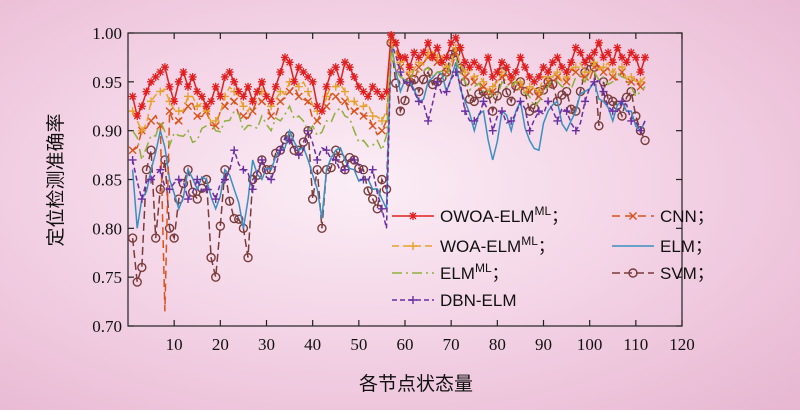 This screenshot has height=410, width=800. What do you see at coordinates (450, 272) in the screenshot?
I see `legend-item: ELMML；` at bounding box center [450, 272].